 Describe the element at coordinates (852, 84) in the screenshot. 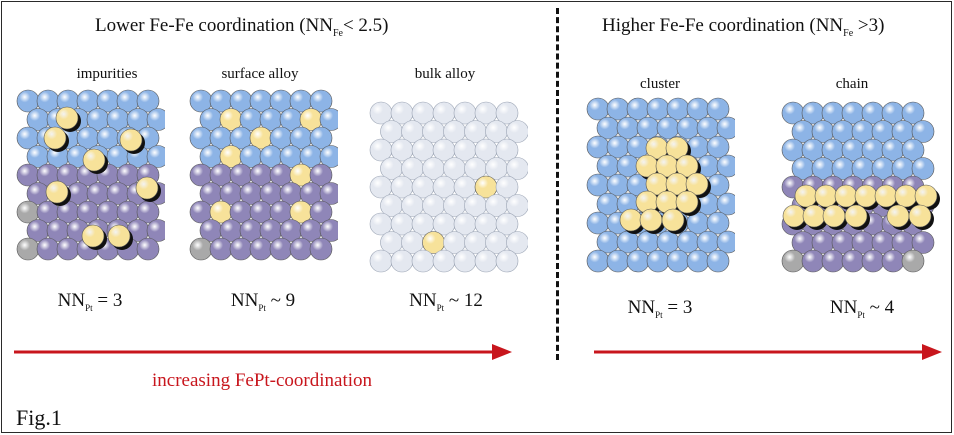

I see `panel-label-chain: chain` at that location.